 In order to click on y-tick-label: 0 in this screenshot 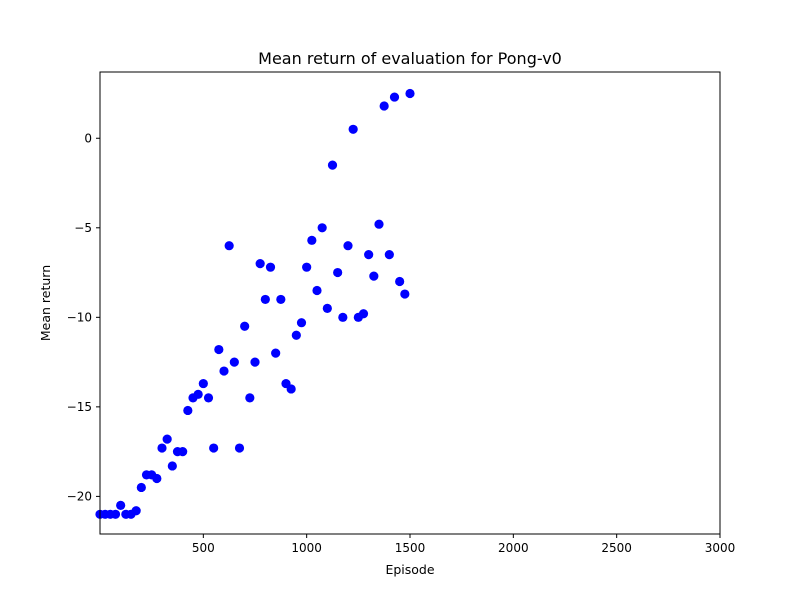, I will do `click(88, 138)`.